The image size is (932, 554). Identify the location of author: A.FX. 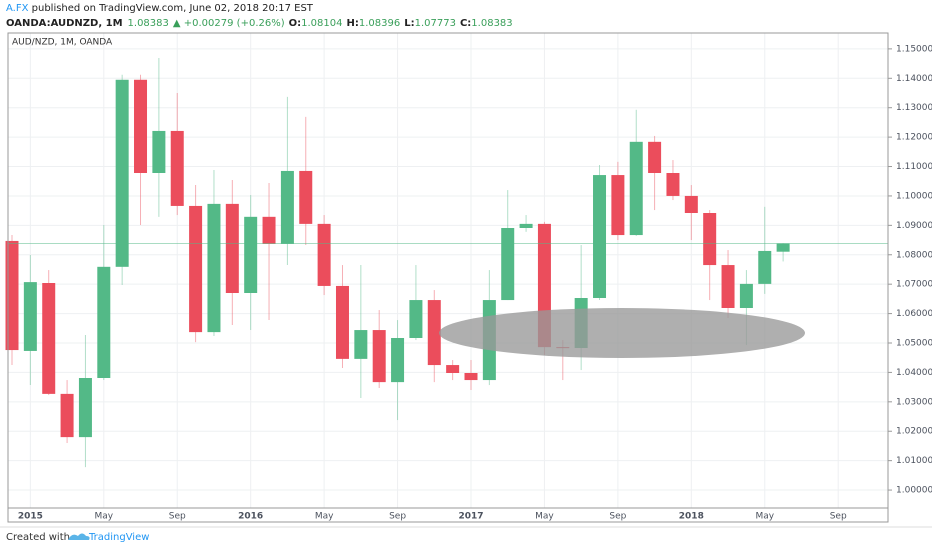
(17, 8).